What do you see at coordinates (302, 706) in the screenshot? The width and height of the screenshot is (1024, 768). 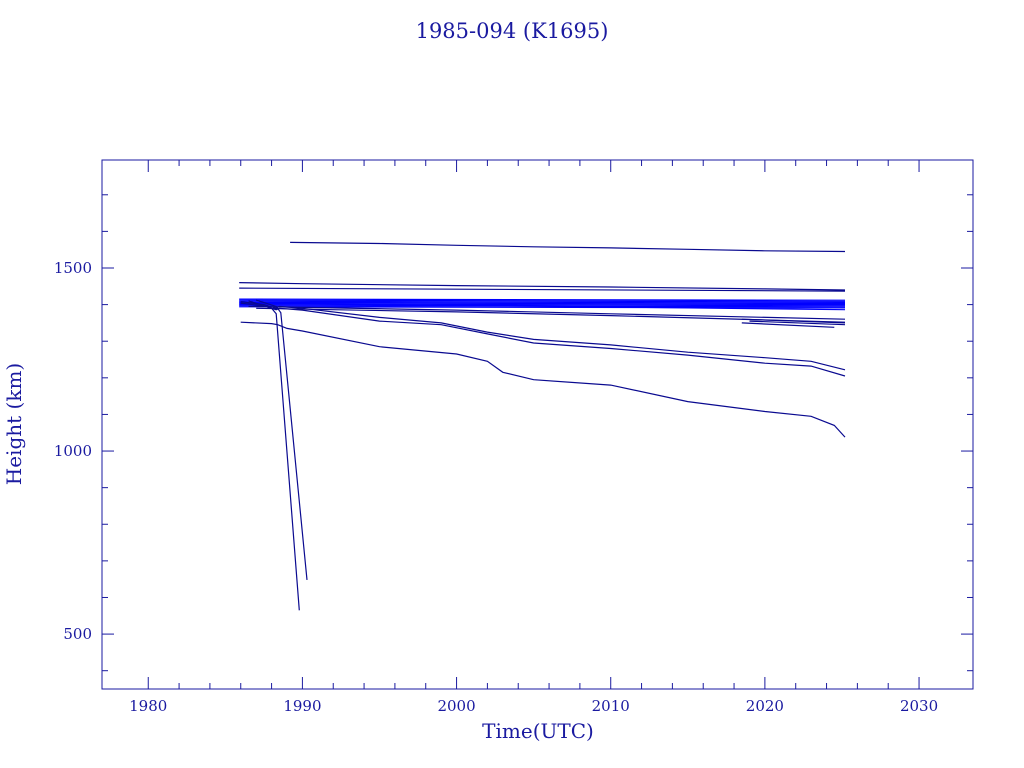 I see `x-tick-label: 1990` at bounding box center [302, 706].